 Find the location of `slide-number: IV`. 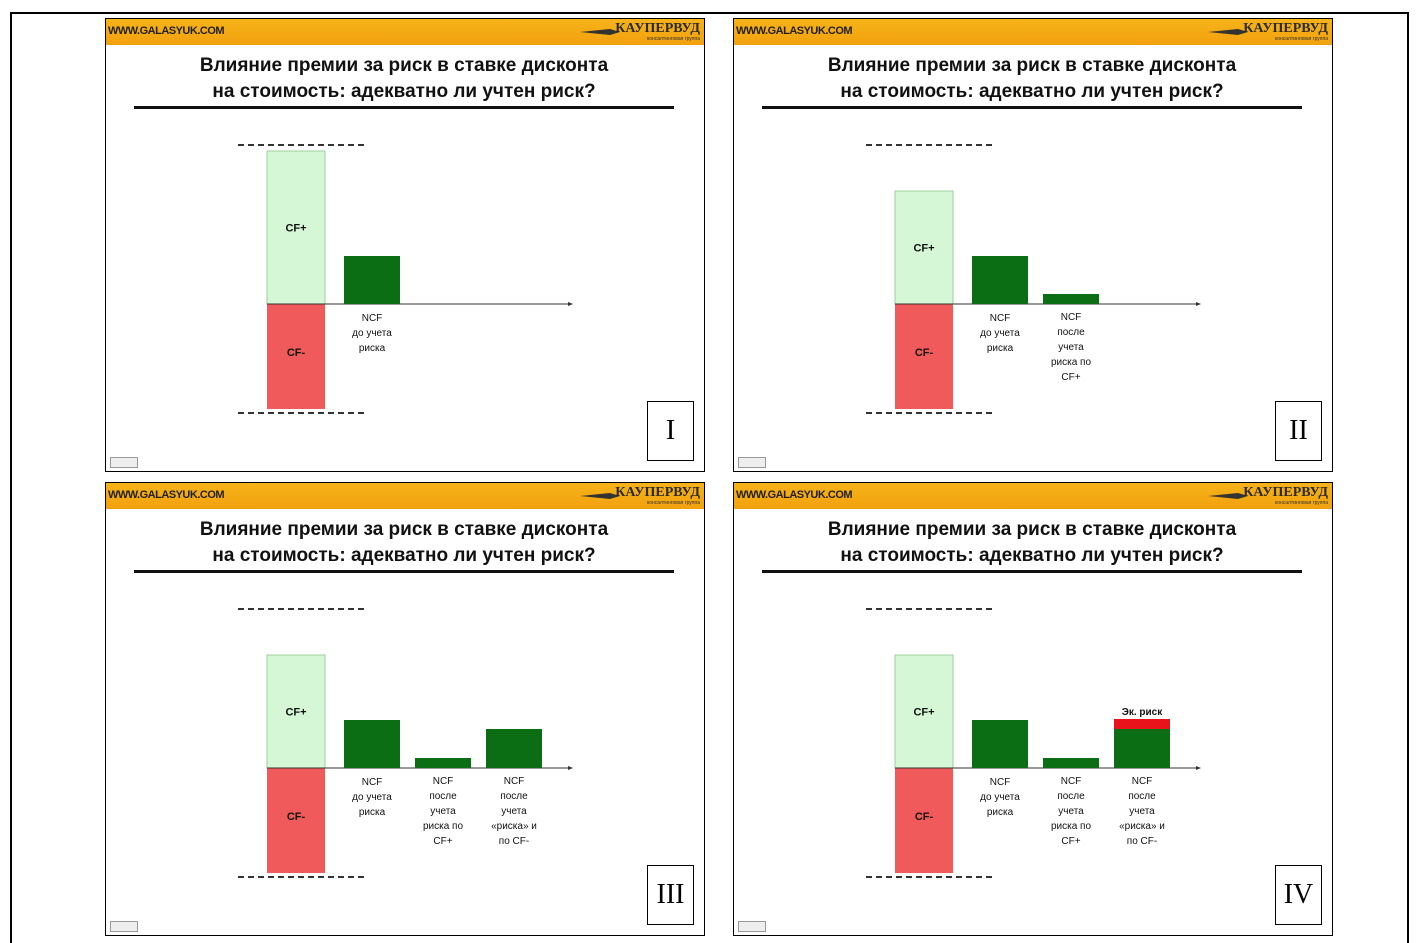

slide-number: IV is located at coordinates (1298, 895).